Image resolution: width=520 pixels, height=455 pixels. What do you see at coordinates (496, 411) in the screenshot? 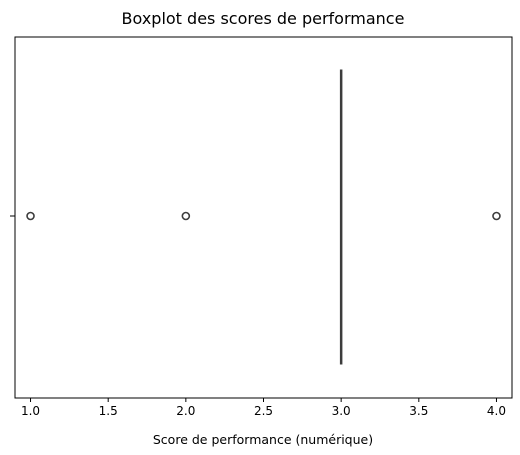
I see `x-tick-label: 4.0` at bounding box center [496, 411].